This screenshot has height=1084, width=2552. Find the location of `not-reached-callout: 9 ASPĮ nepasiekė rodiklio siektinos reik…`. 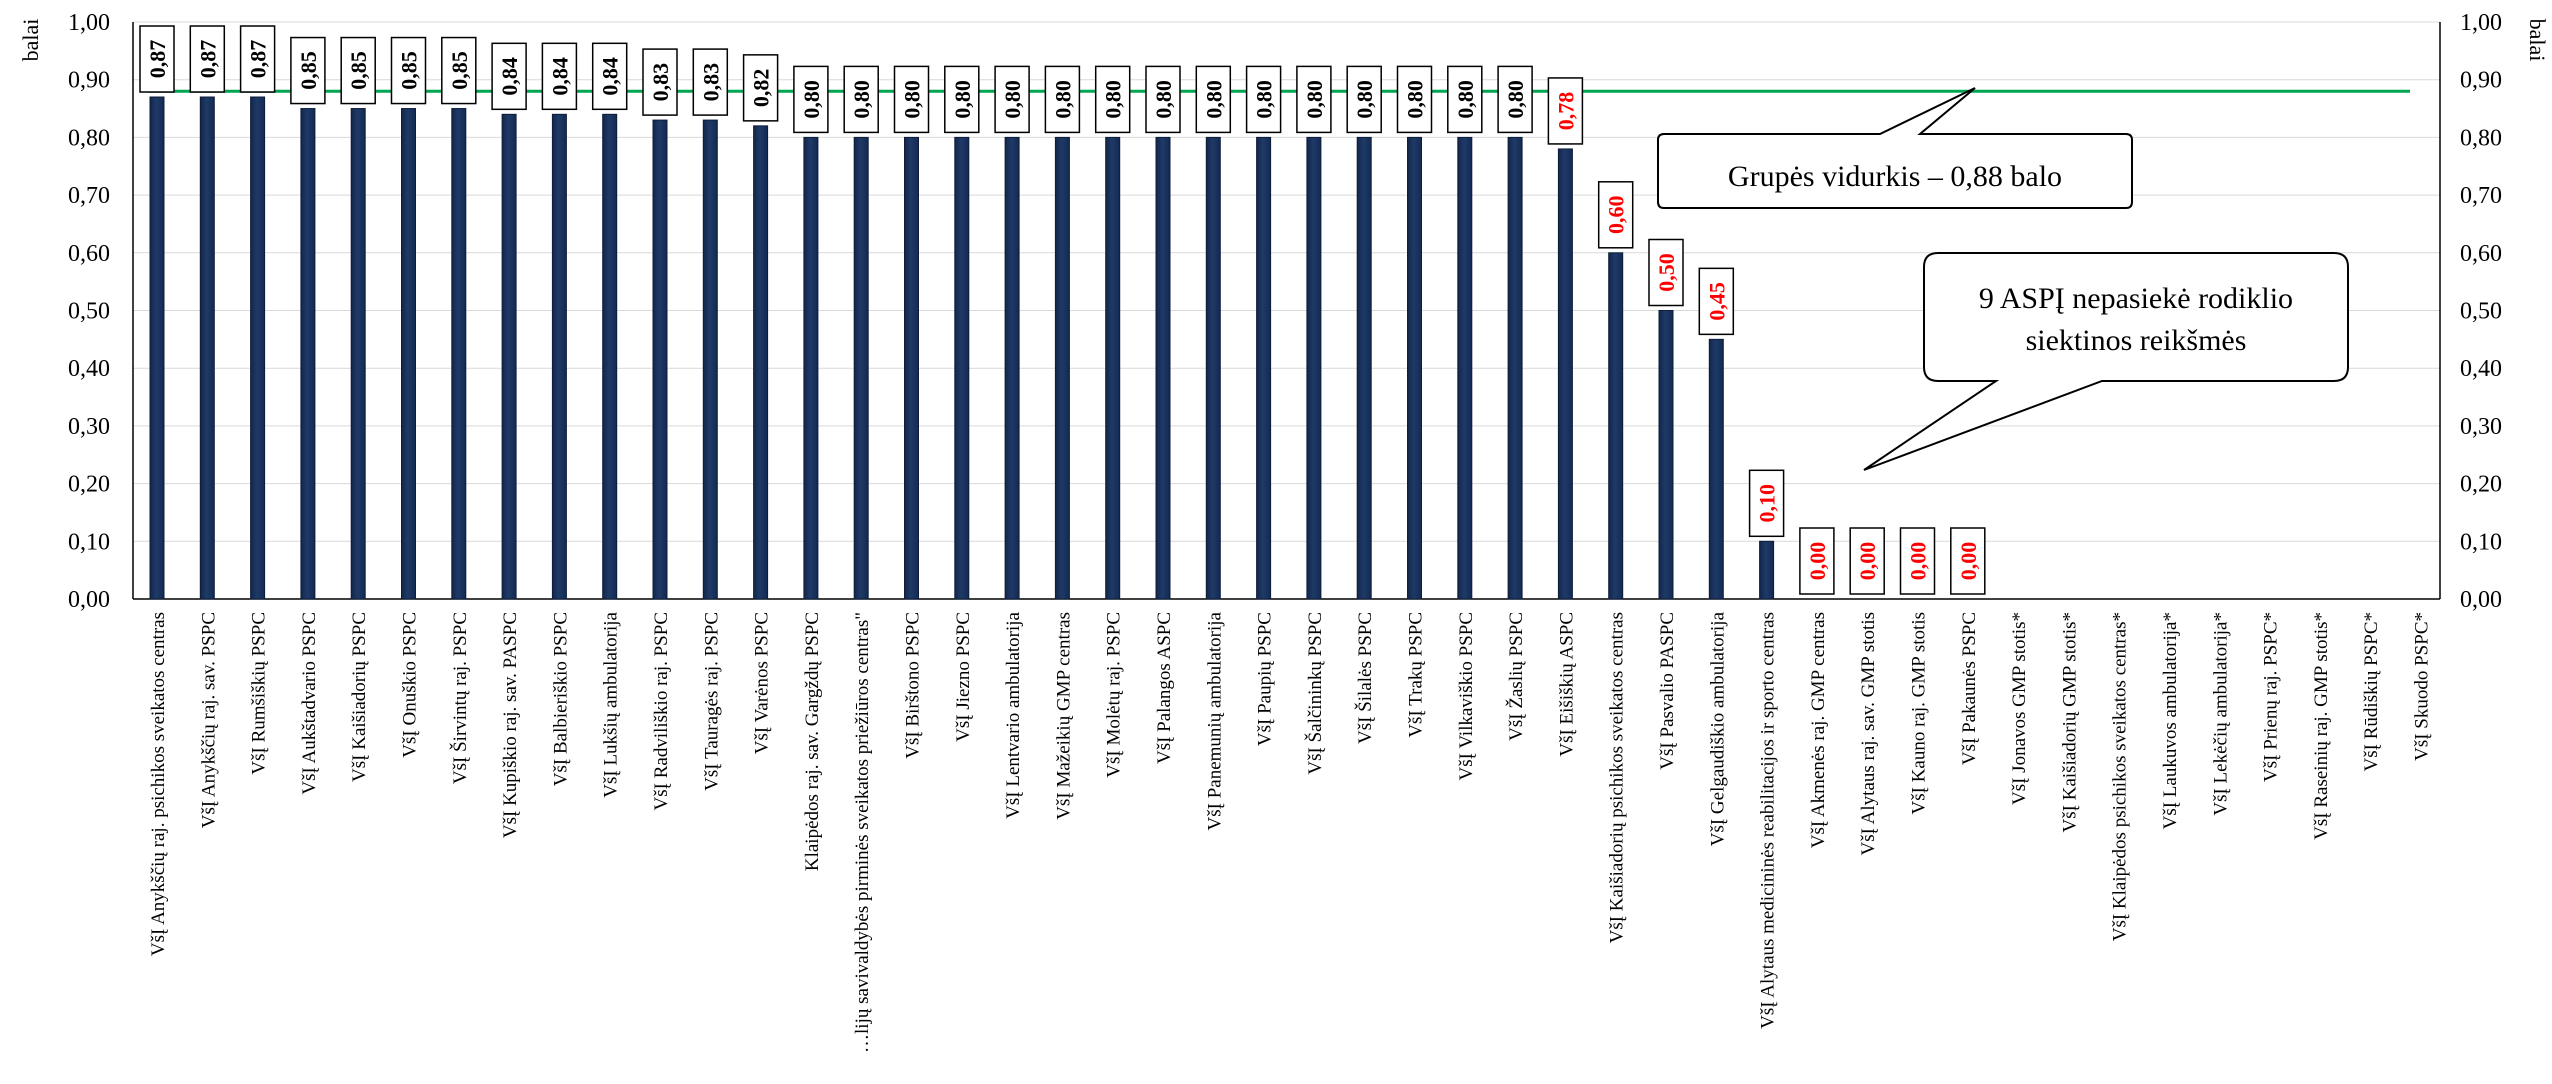

not-reached-callout: 9 ASPĮ nepasiekė rodiklio siektinos reik… is located at coordinates (2106, 361).